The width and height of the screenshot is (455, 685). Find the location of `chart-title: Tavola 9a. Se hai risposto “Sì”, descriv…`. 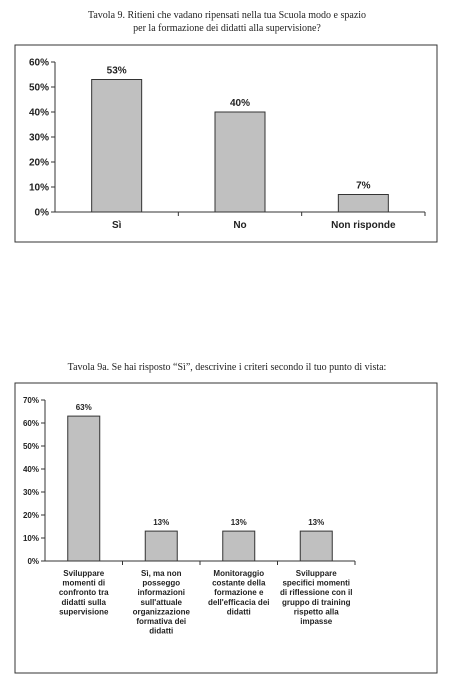

chart-title: Tavola 9a. Se hai risposto “Sì”, descriv… is located at coordinates (227, 367).